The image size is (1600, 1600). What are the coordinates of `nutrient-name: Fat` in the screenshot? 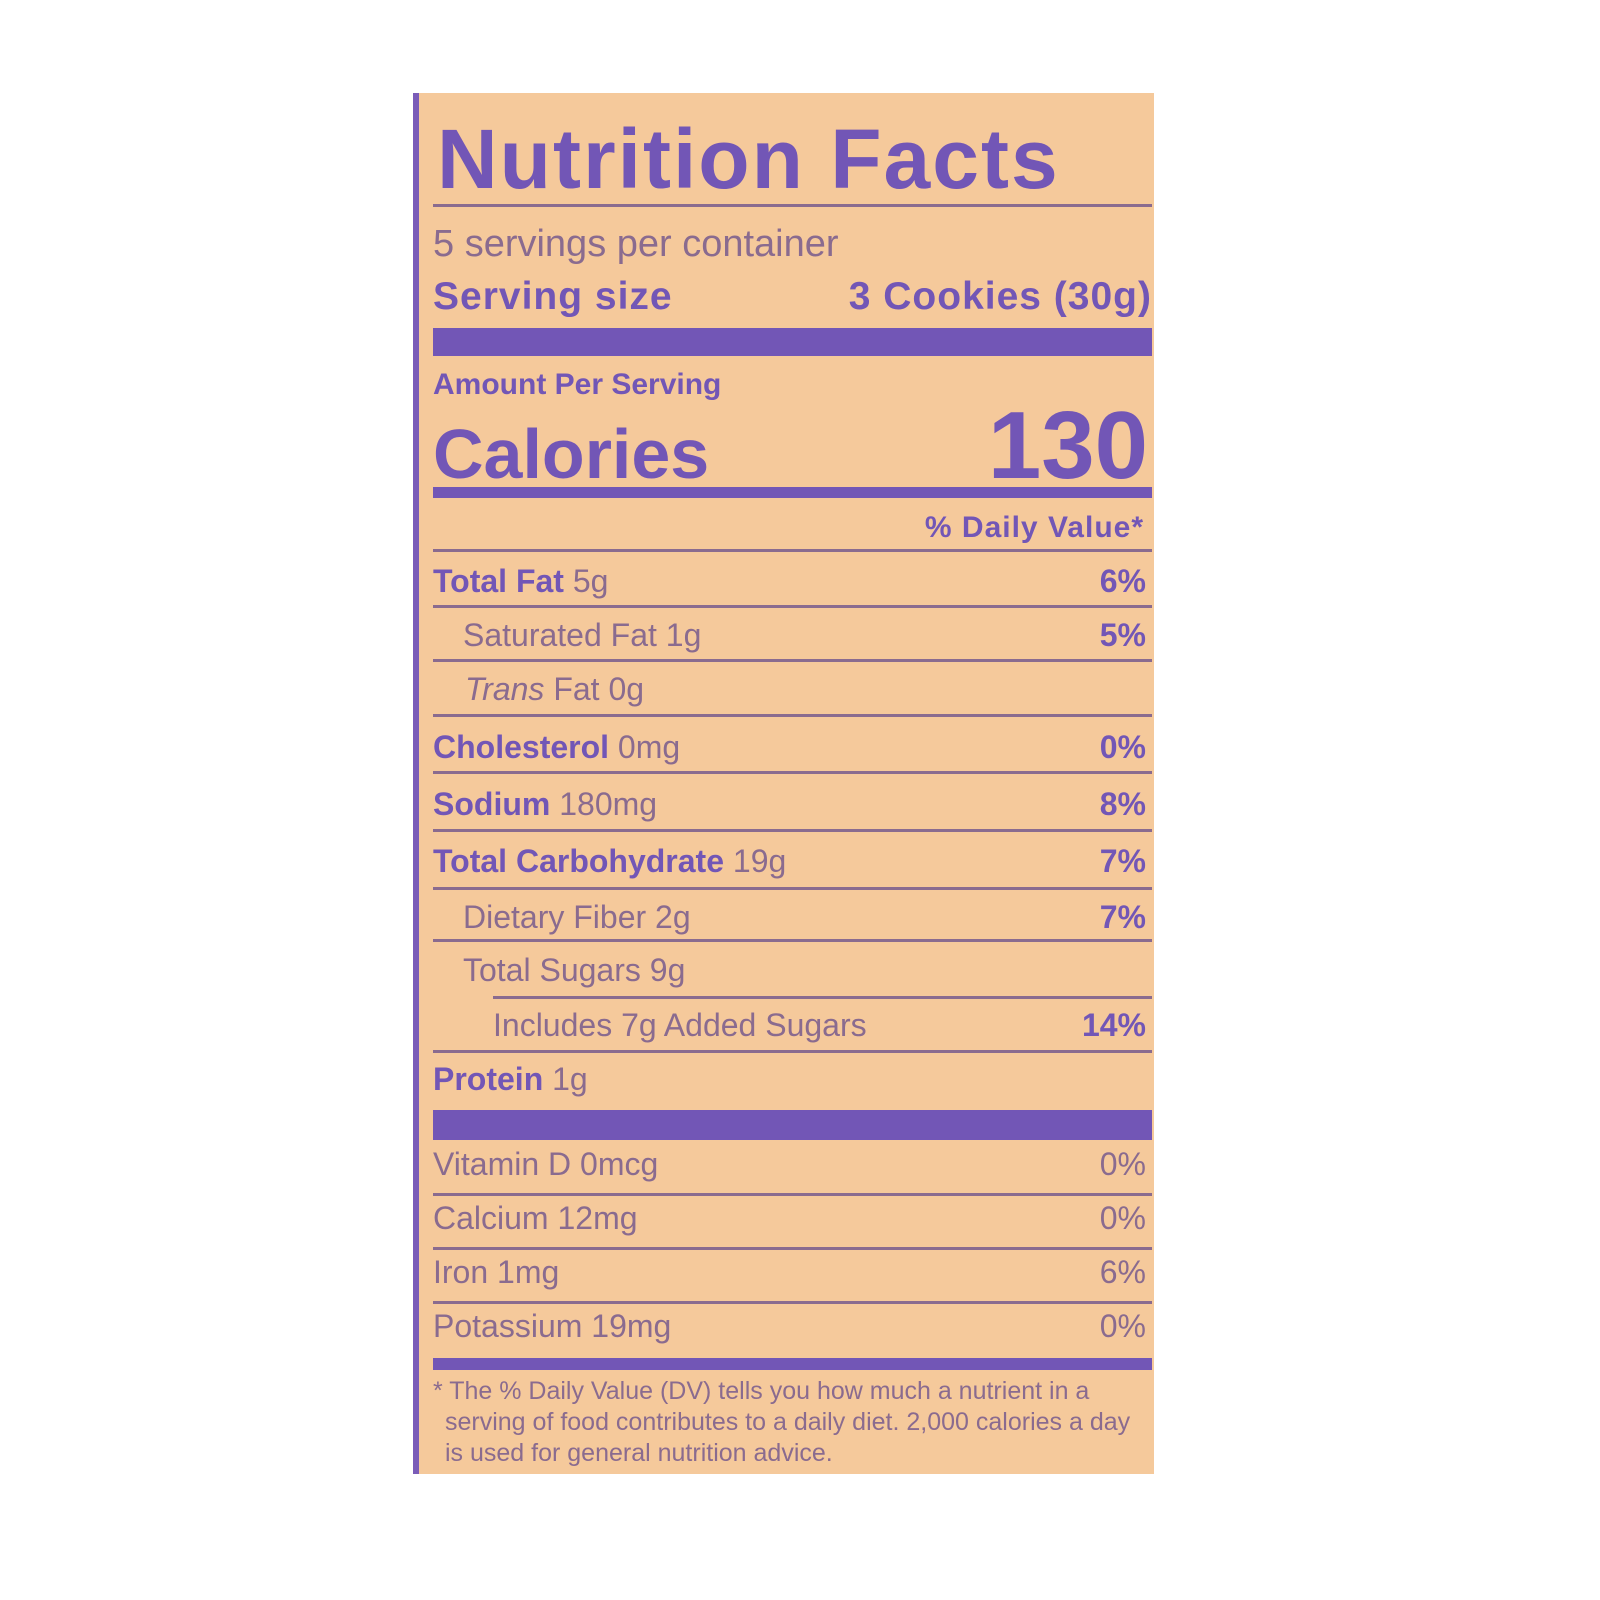 It's located at (576, 689).